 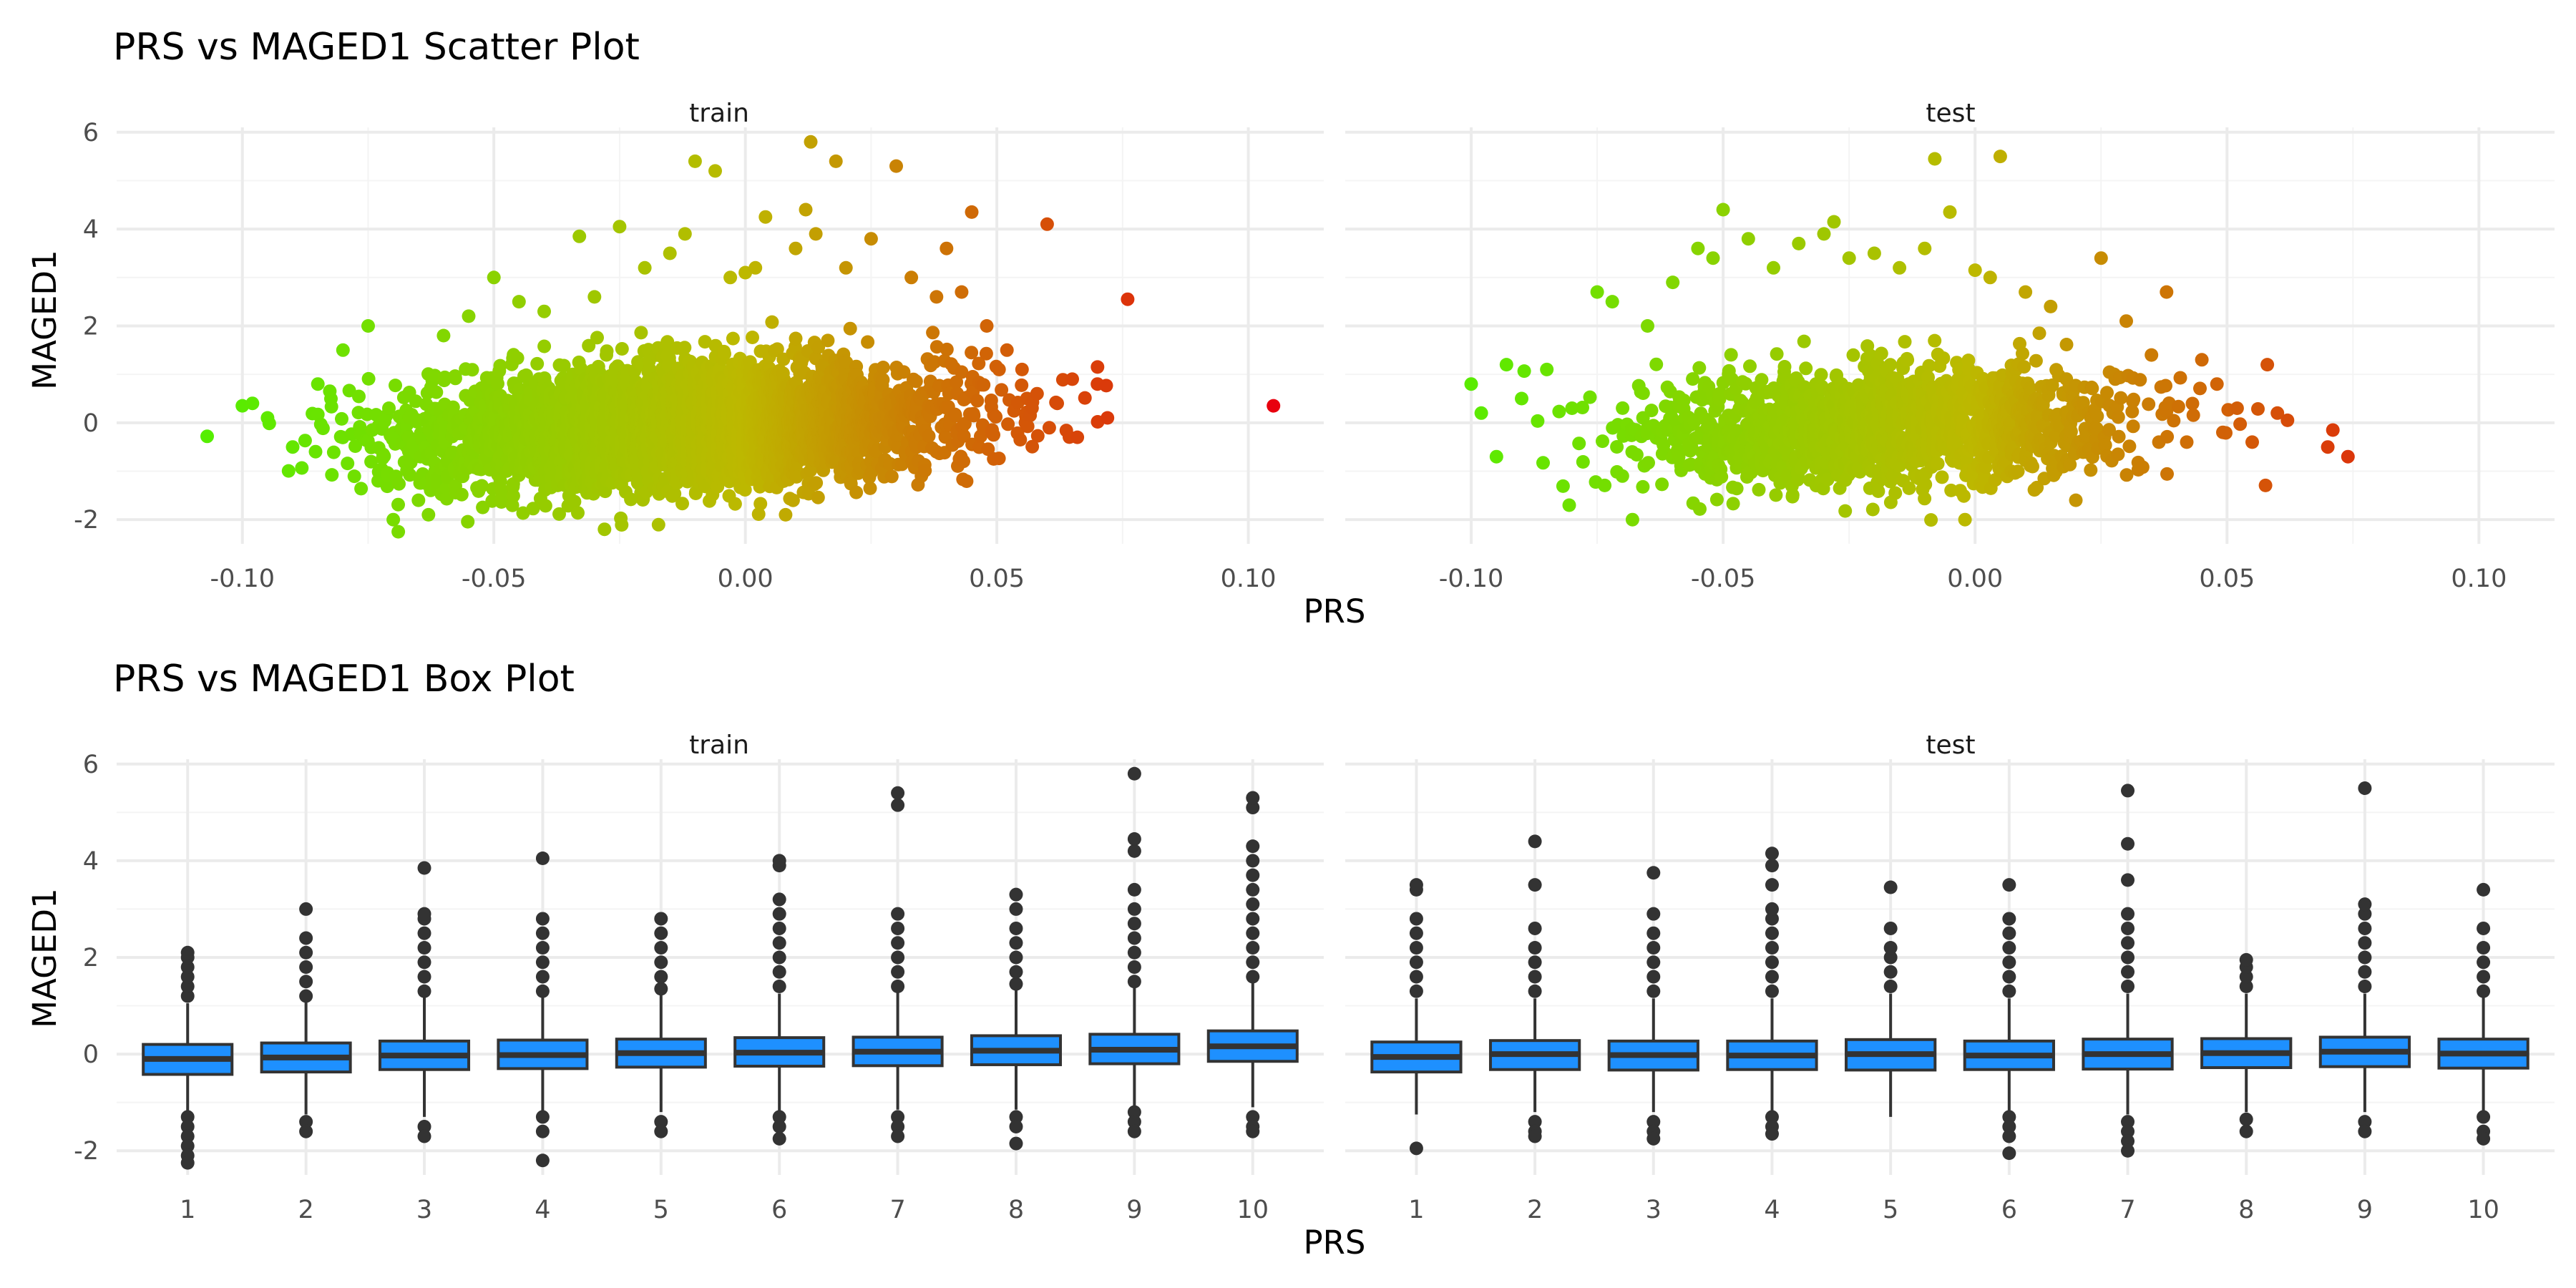 I want to click on x-tick-label: -0.05, so click(x=495, y=579).